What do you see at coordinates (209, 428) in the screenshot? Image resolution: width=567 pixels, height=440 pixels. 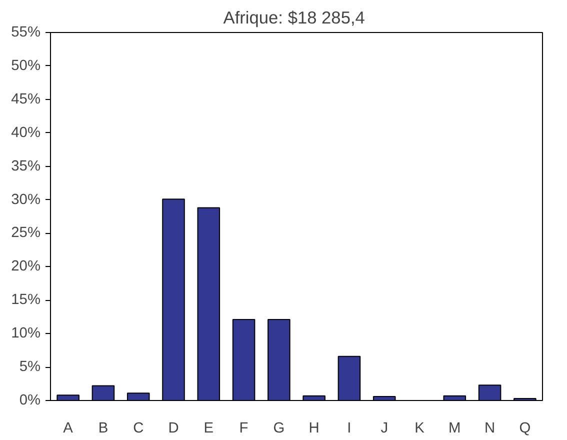 I see `x-tick-label: E` at bounding box center [209, 428].